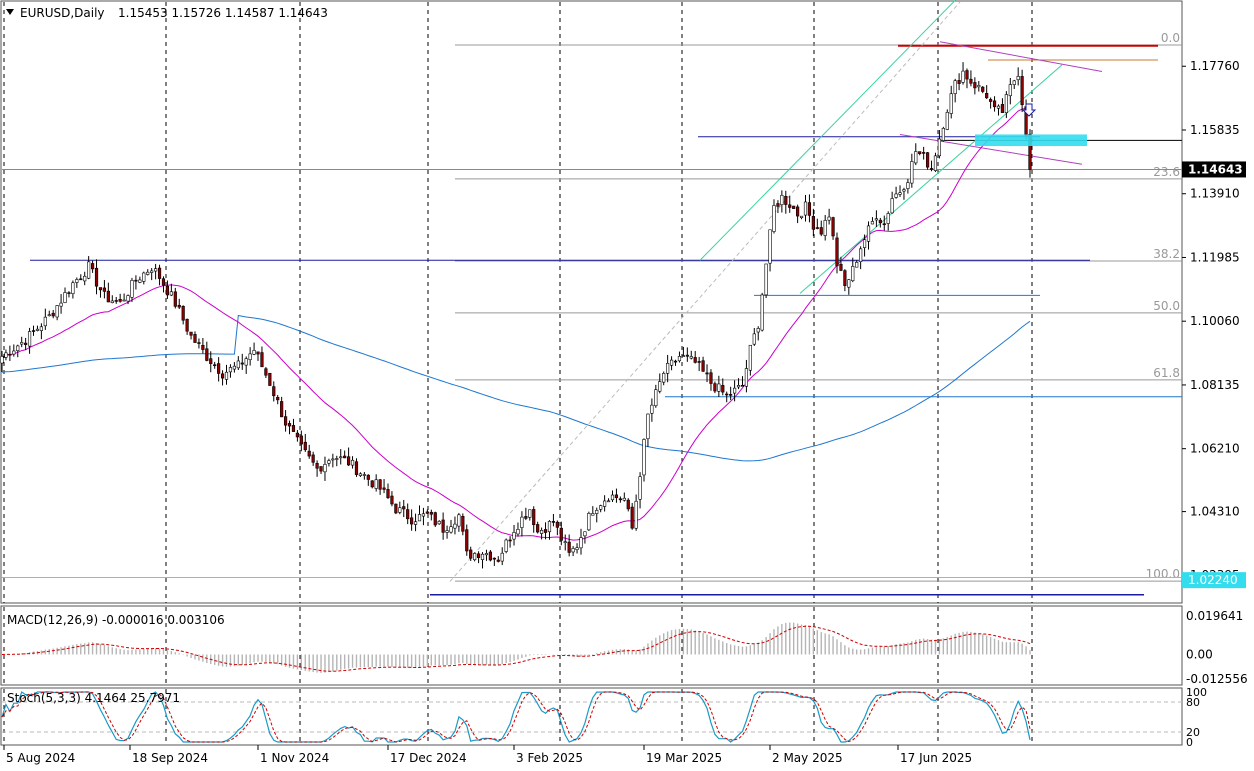 The image size is (1254, 771). I want to click on price-tick-label: 1.13910, so click(1215, 194).